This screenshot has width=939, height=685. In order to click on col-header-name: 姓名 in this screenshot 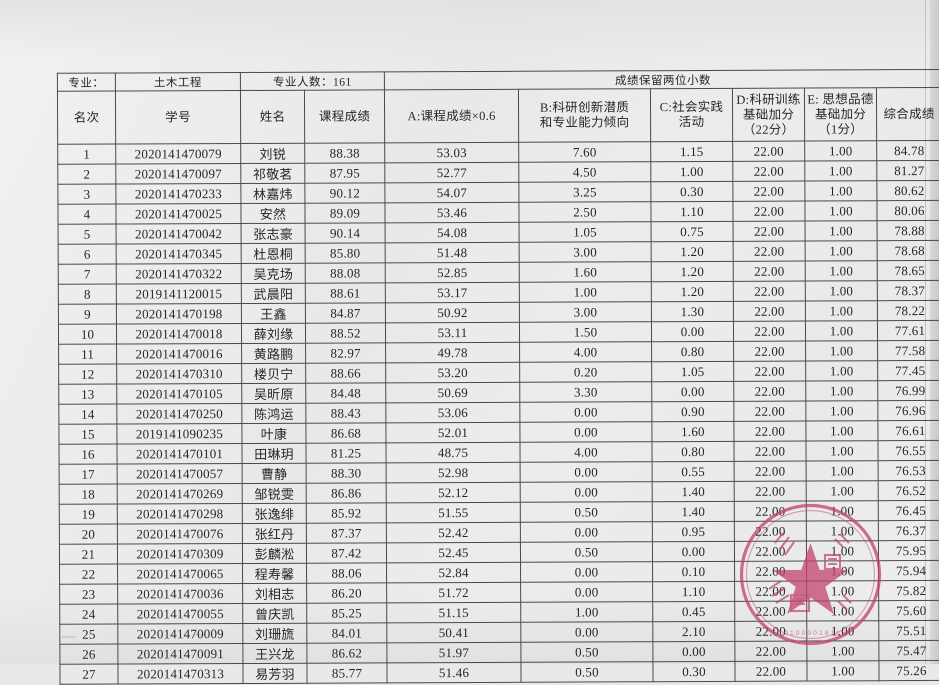, I will do `click(272, 117)`.